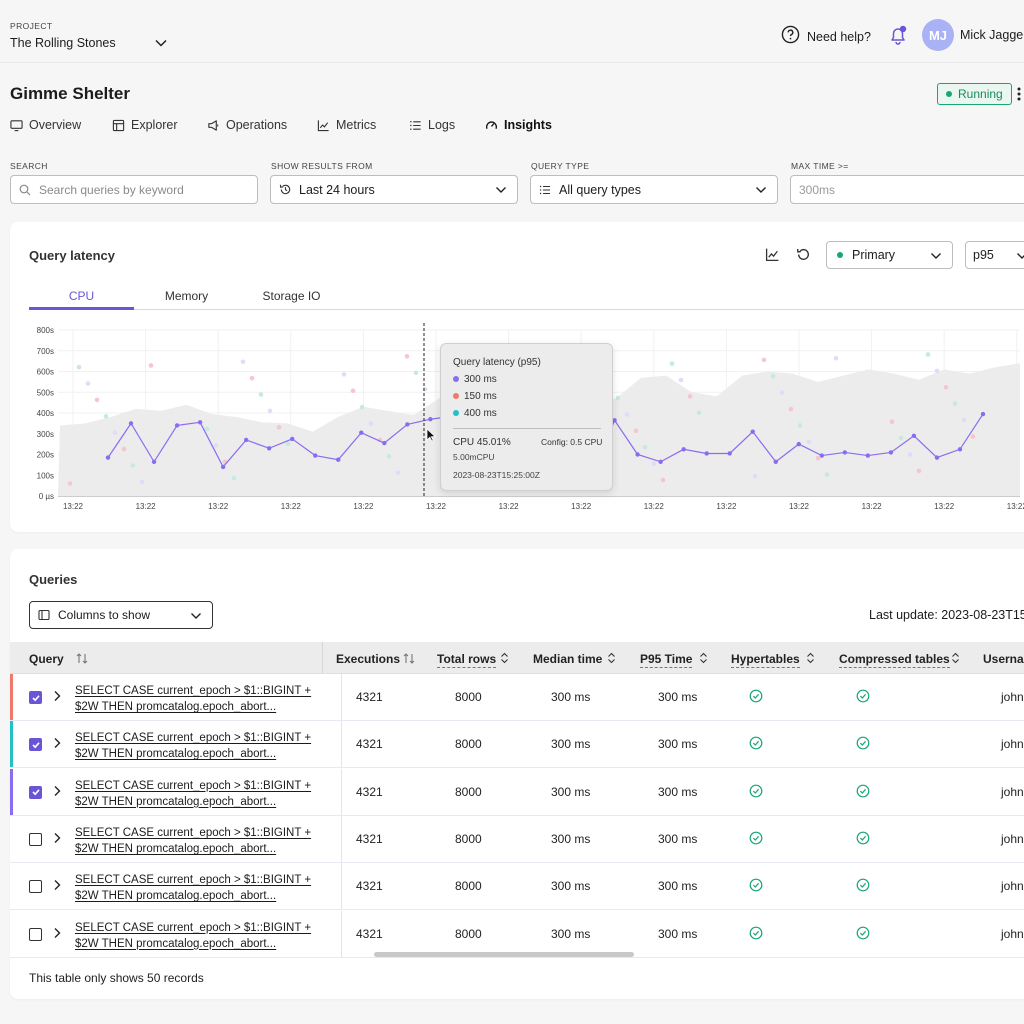 The height and width of the screenshot is (1024, 1024). What do you see at coordinates (186, 296) in the screenshot?
I see `tab-memory: Memory` at bounding box center [186, 296].